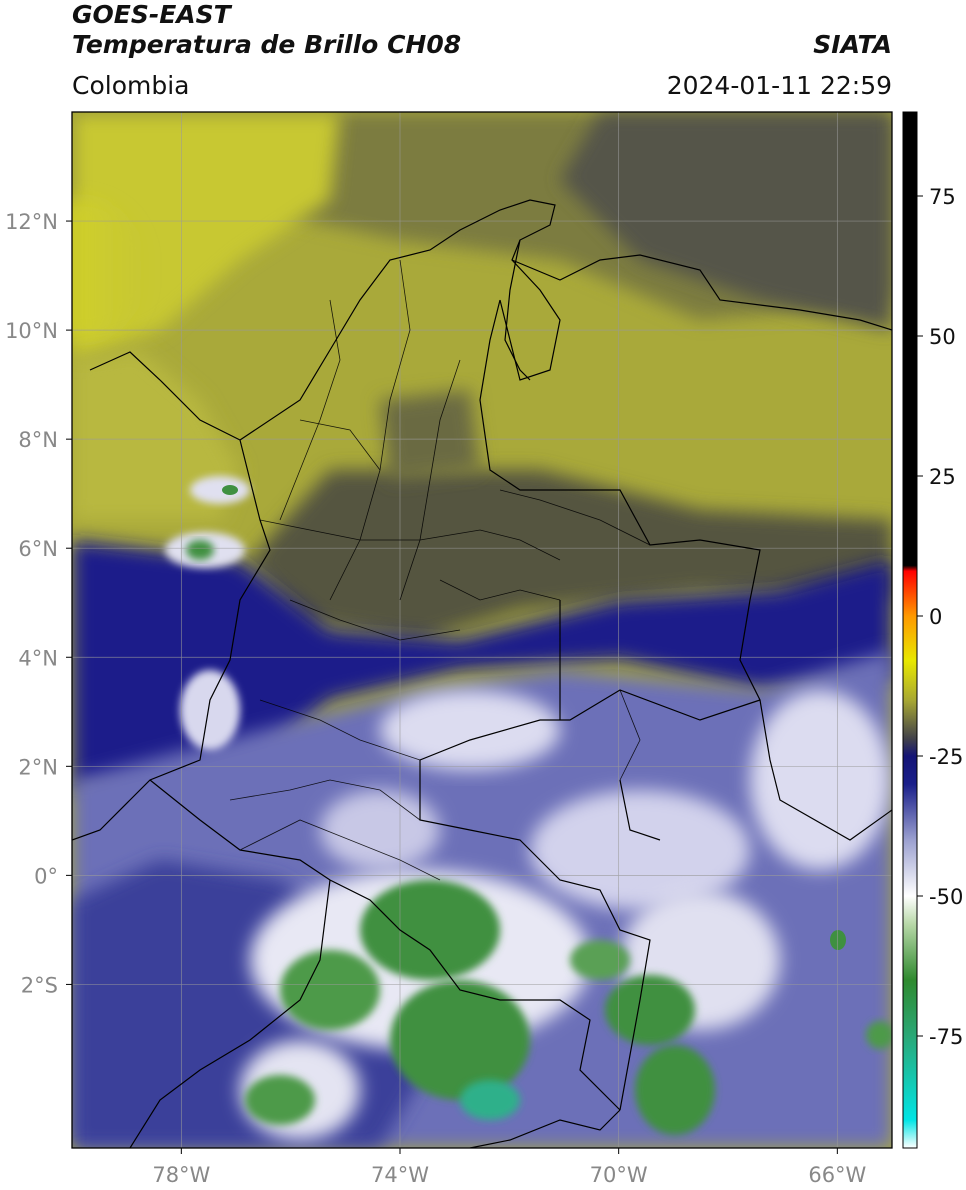  What do you see at coordinates (509, 1167) in the screenshot?
I see `longitude-labels: 78°W 74°W 70°W 66°W` at bounding box center [509, 1167].